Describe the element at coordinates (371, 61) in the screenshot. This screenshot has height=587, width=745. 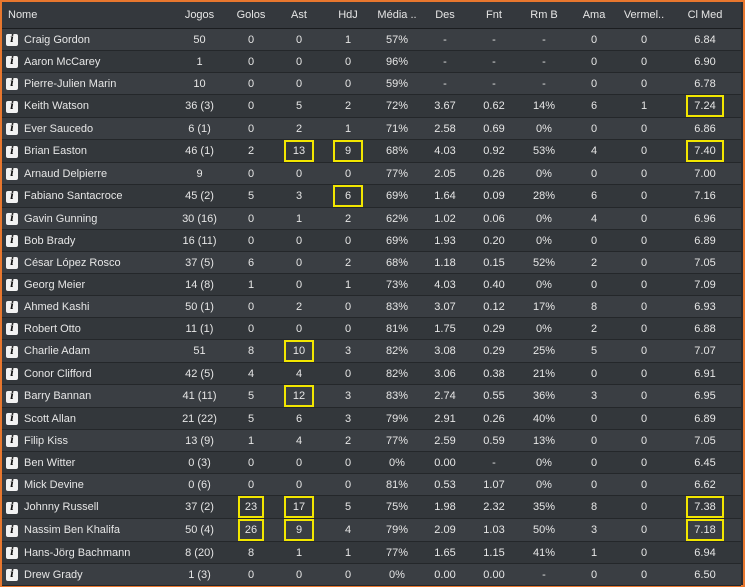
I see `table-row: i Aaron McCarey 1 0 0 0 96% - - - 0 0 6.90` at that location.